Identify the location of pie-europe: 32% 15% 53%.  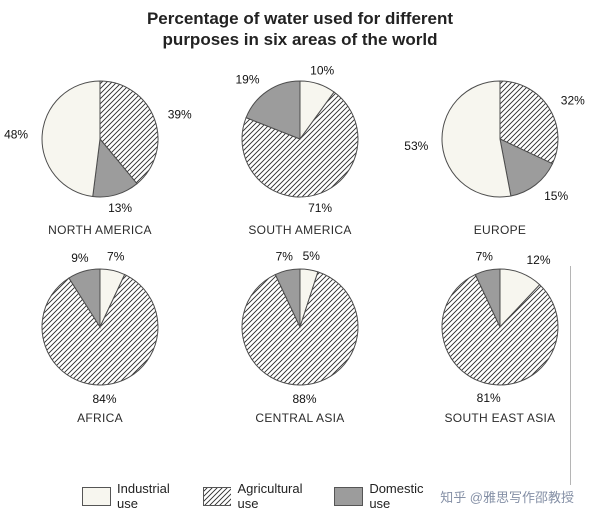
(500, 138).